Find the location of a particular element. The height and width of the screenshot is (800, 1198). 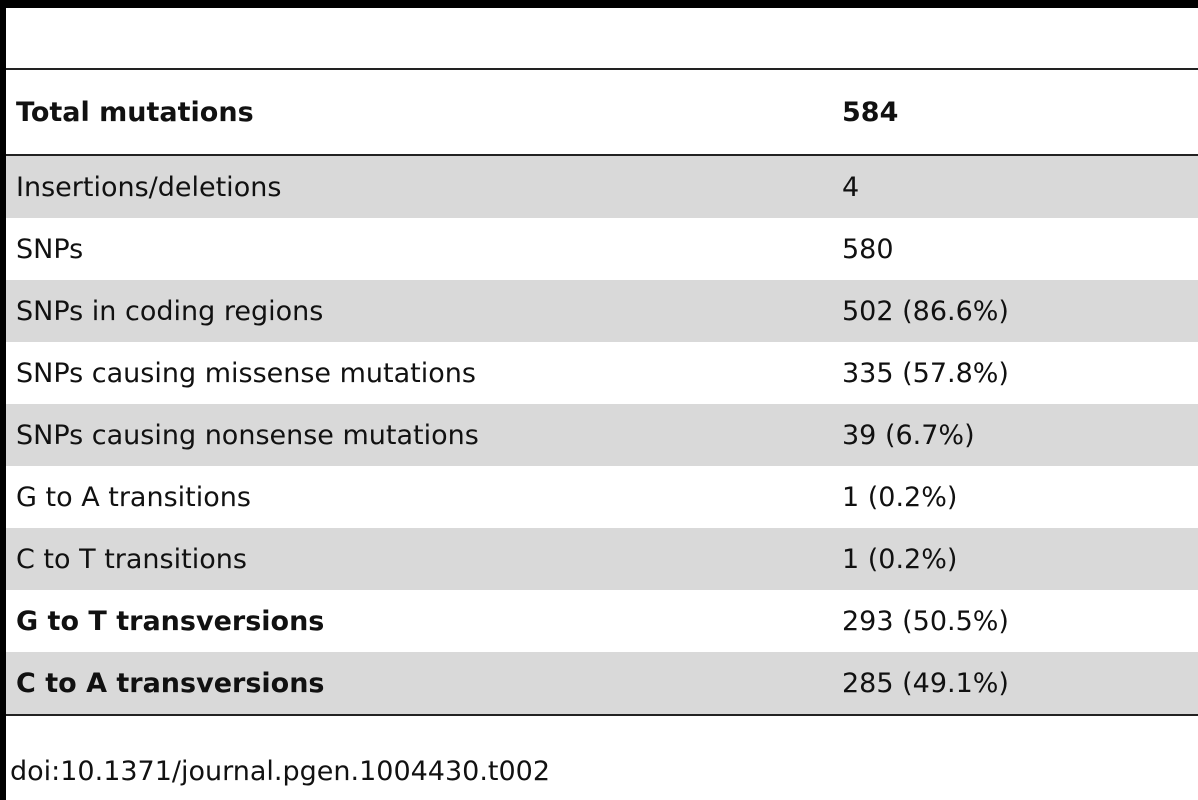

table-row: G to A transitions 1 (0.2%) is located at coordinates (602, 497).